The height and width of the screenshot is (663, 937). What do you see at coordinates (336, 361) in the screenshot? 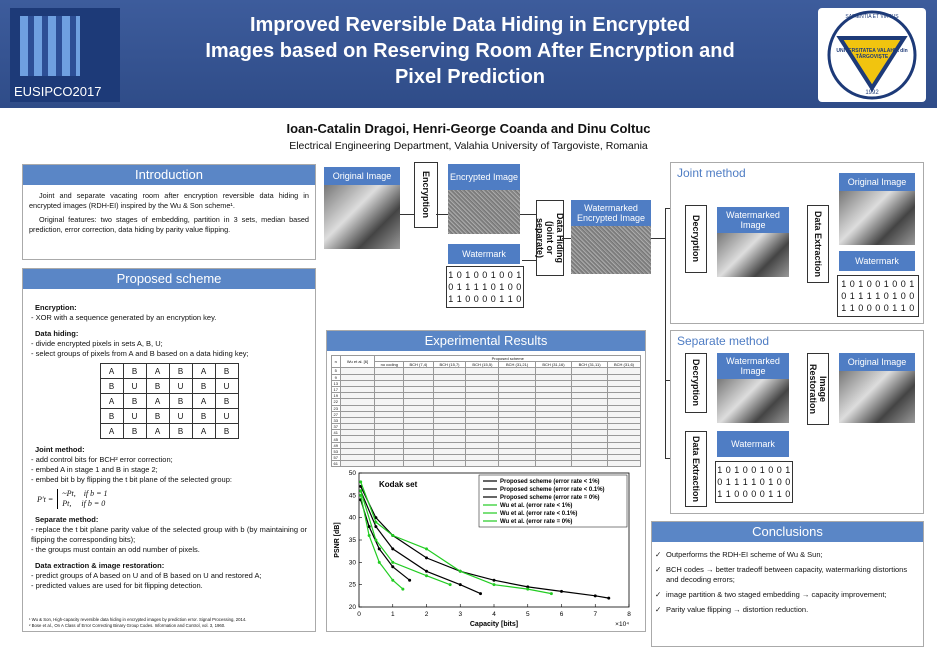
I see `table-header: n` at bounding box center [336, 361].